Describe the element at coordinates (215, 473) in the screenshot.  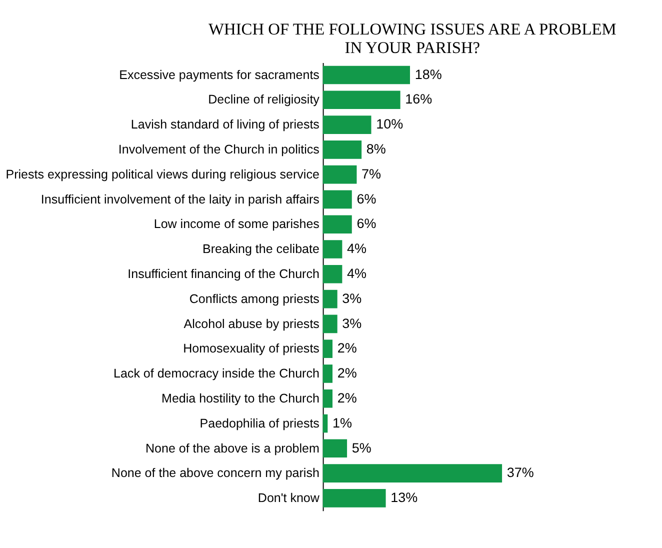
I see `y-tick-label: None of the above concern my parish` at that location.